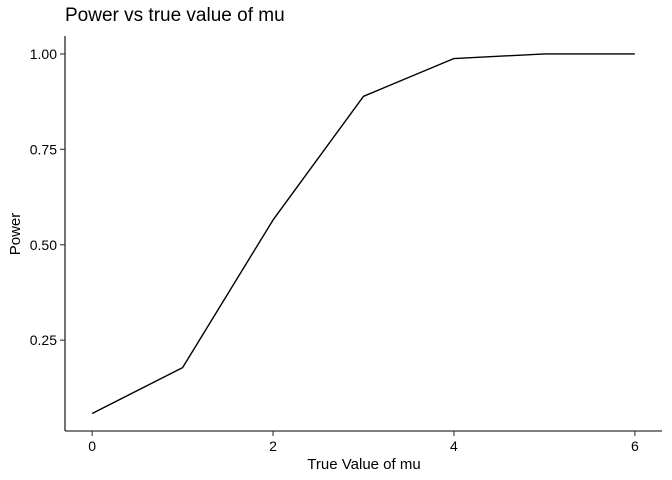 This screenshot has height=480, width=672. Describe the element at coordinates (363, 464) in the screenshot. I see `x-axis-title: True Value of mu` at that location.